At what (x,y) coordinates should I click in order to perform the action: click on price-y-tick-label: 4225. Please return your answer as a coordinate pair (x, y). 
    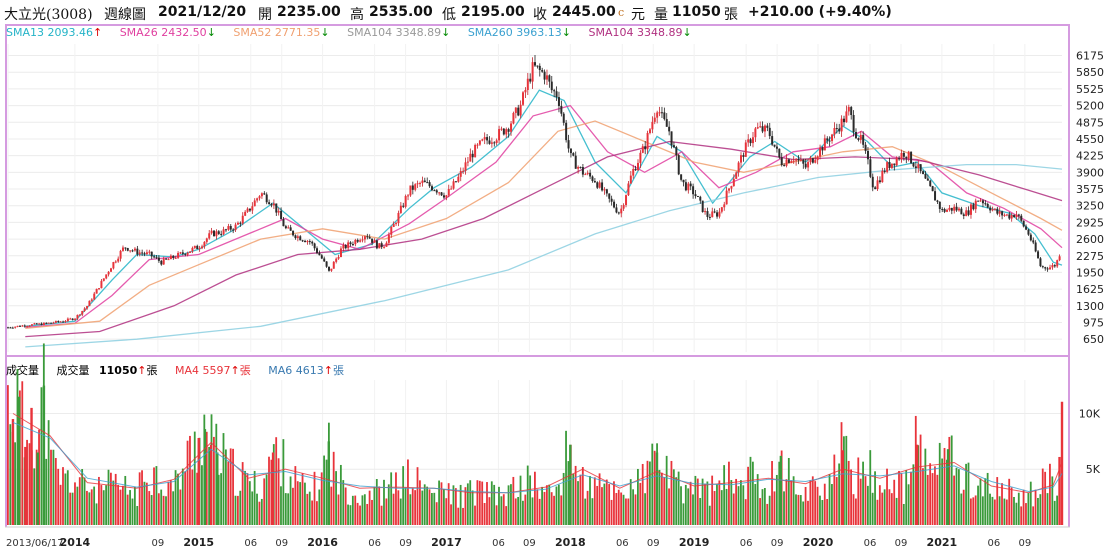
    Looking at the image, I should click on (1090, 156).